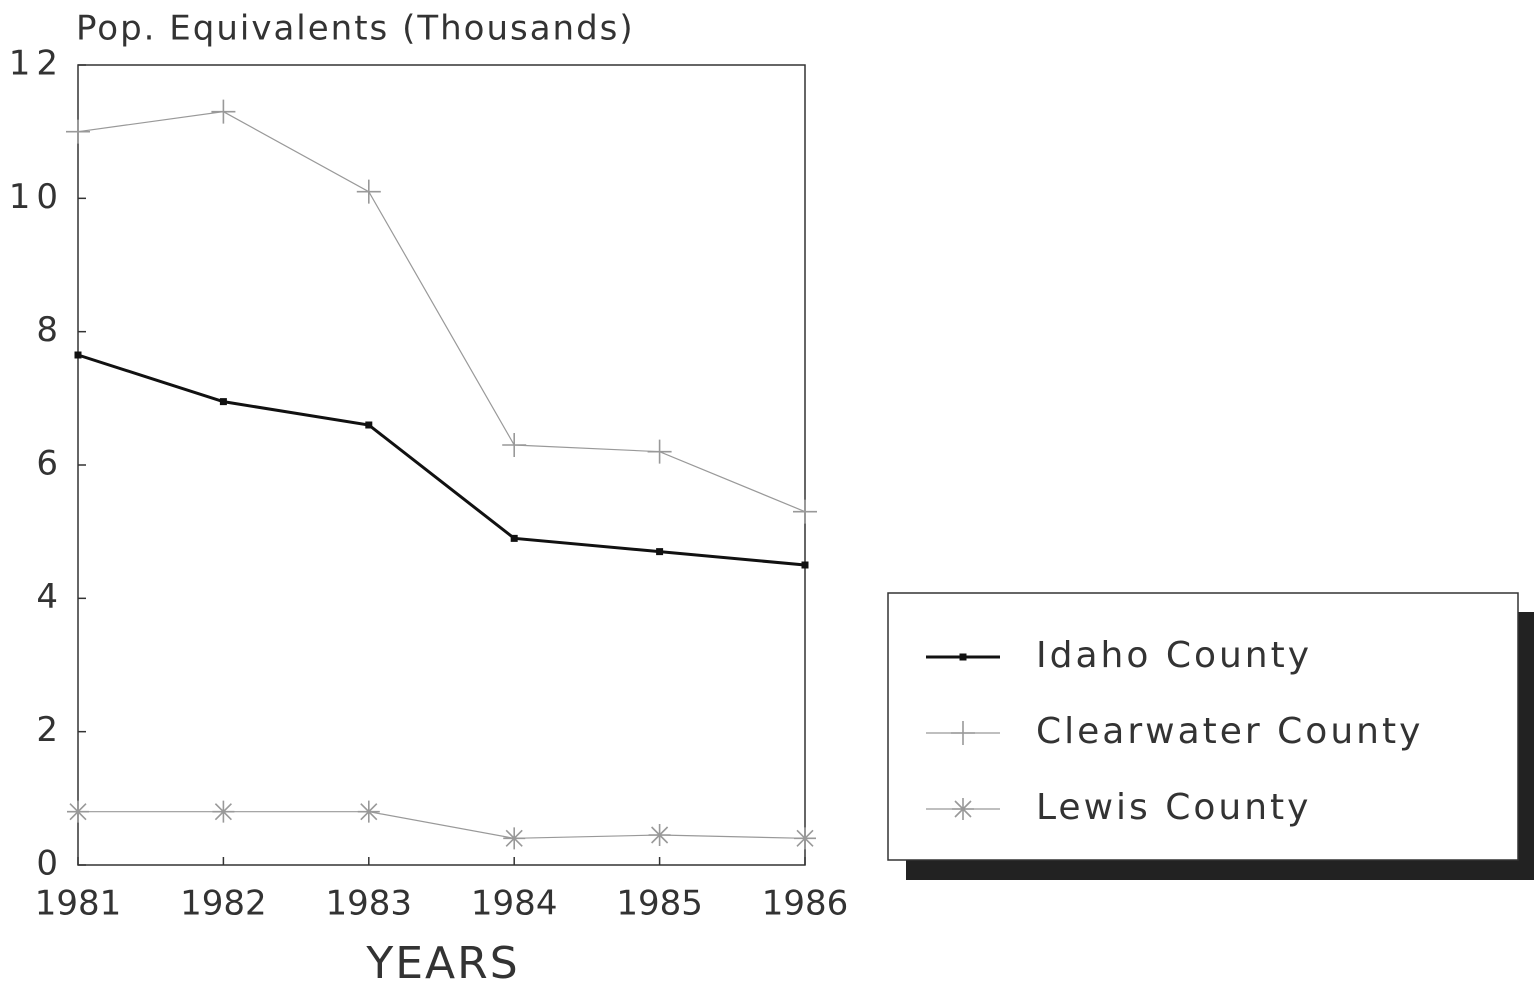  What do you see at coordinates (36, 64) in the screenshot?
I see `y-tick-label: 12` at bounding box center [36, 64].